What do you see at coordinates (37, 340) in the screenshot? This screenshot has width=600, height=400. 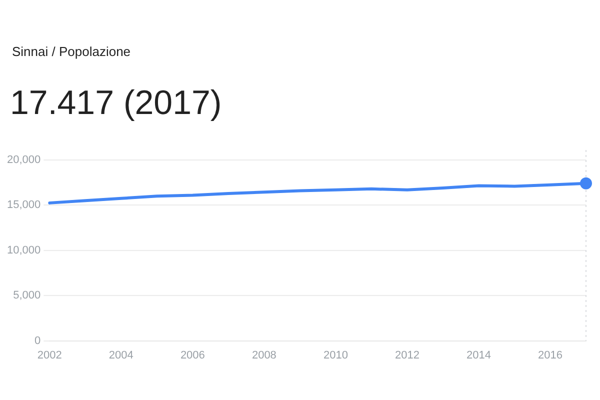 I see `y-tick-label: 0` at bounding box center [37, 340].